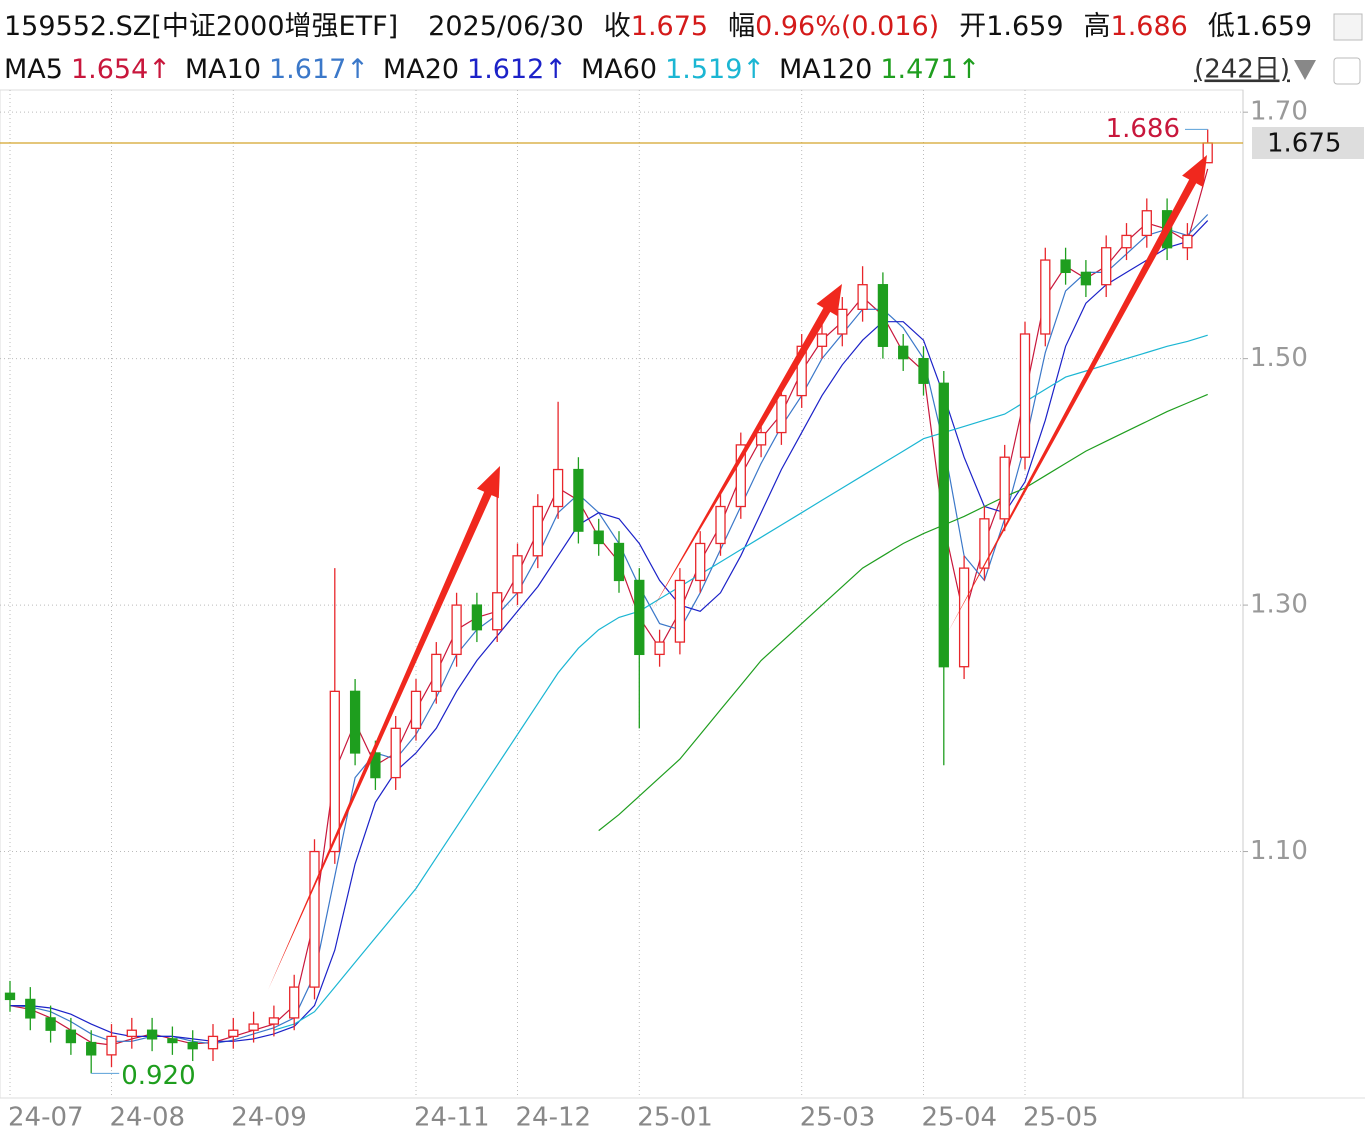 The image size is (1365, 1143). What do you see at coordinates (33, 69) in the screenshot?
I see `legend-name: MA5` at bounding box center [33, 69].